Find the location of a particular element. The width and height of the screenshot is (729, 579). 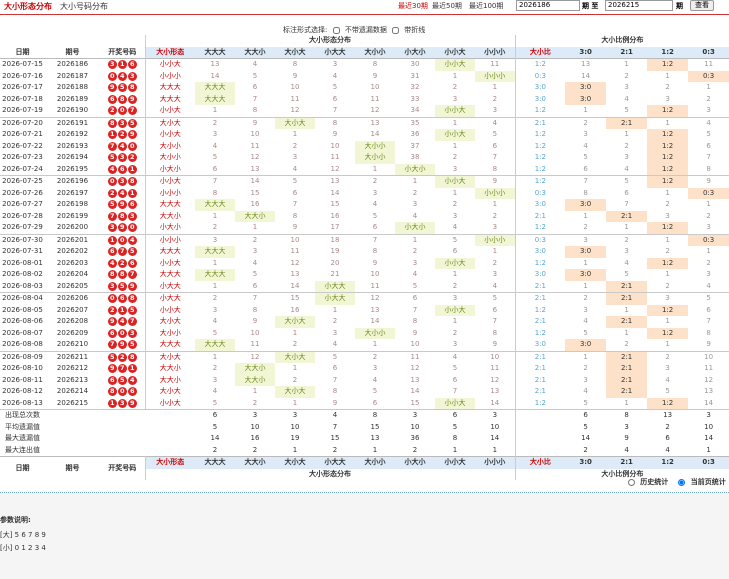

range-link: 最近50期 is located at coordinates (447, 6).